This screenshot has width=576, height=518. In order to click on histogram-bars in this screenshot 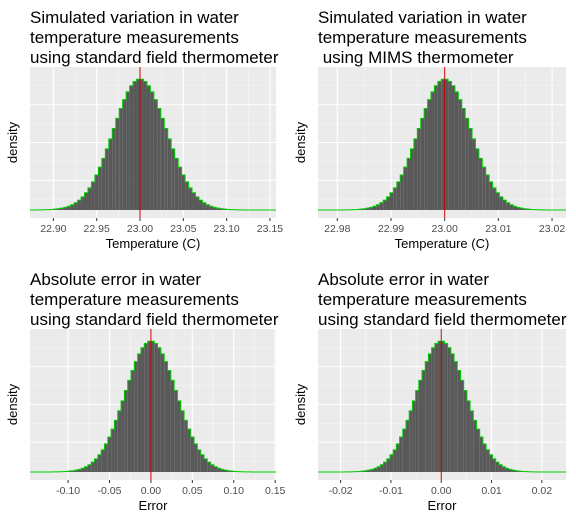, I will do `click(445, 145)`.